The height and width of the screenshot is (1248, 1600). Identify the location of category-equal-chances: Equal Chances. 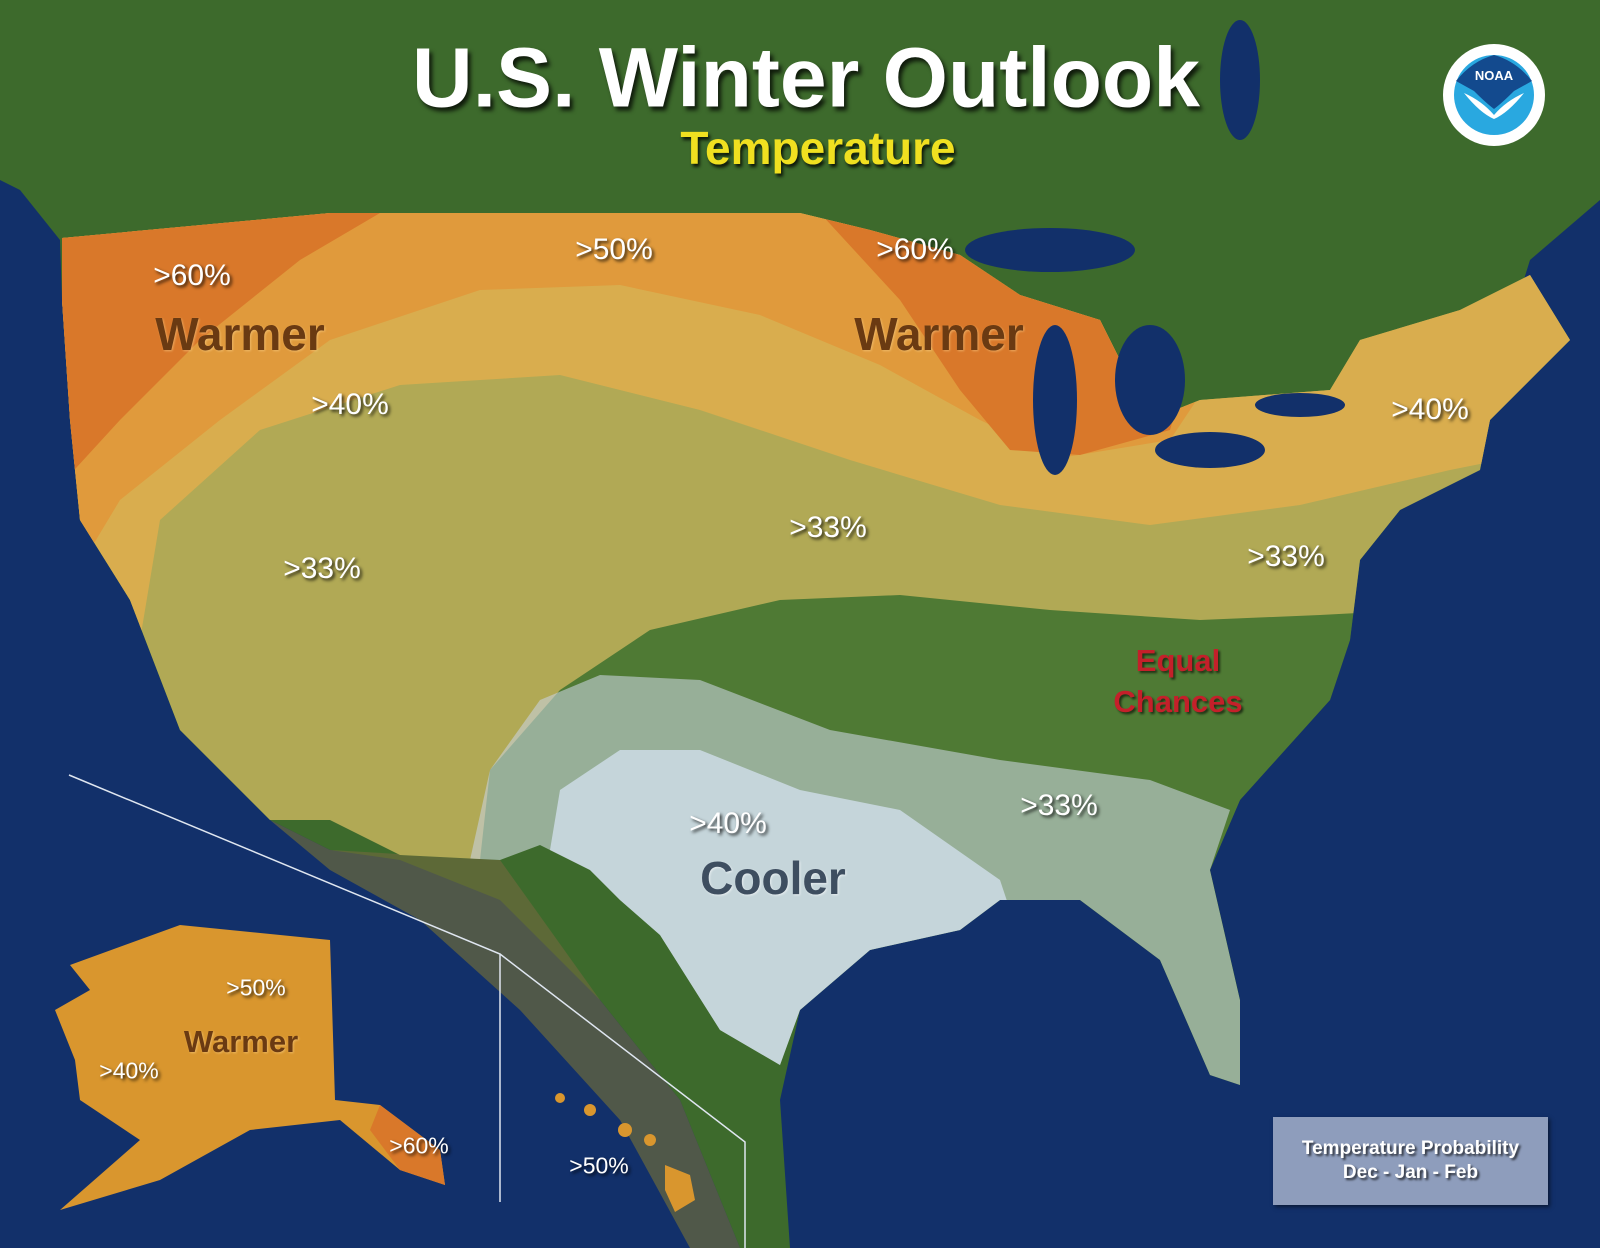
(1177, 681).